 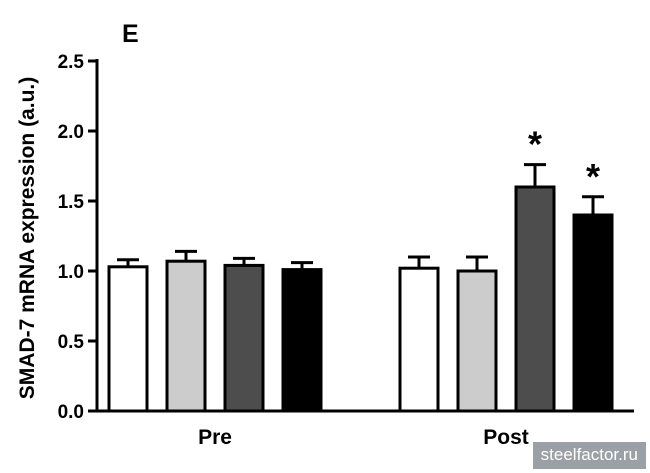 I want to click on y-tick-label: 2.0, so click(x=71, y=132).